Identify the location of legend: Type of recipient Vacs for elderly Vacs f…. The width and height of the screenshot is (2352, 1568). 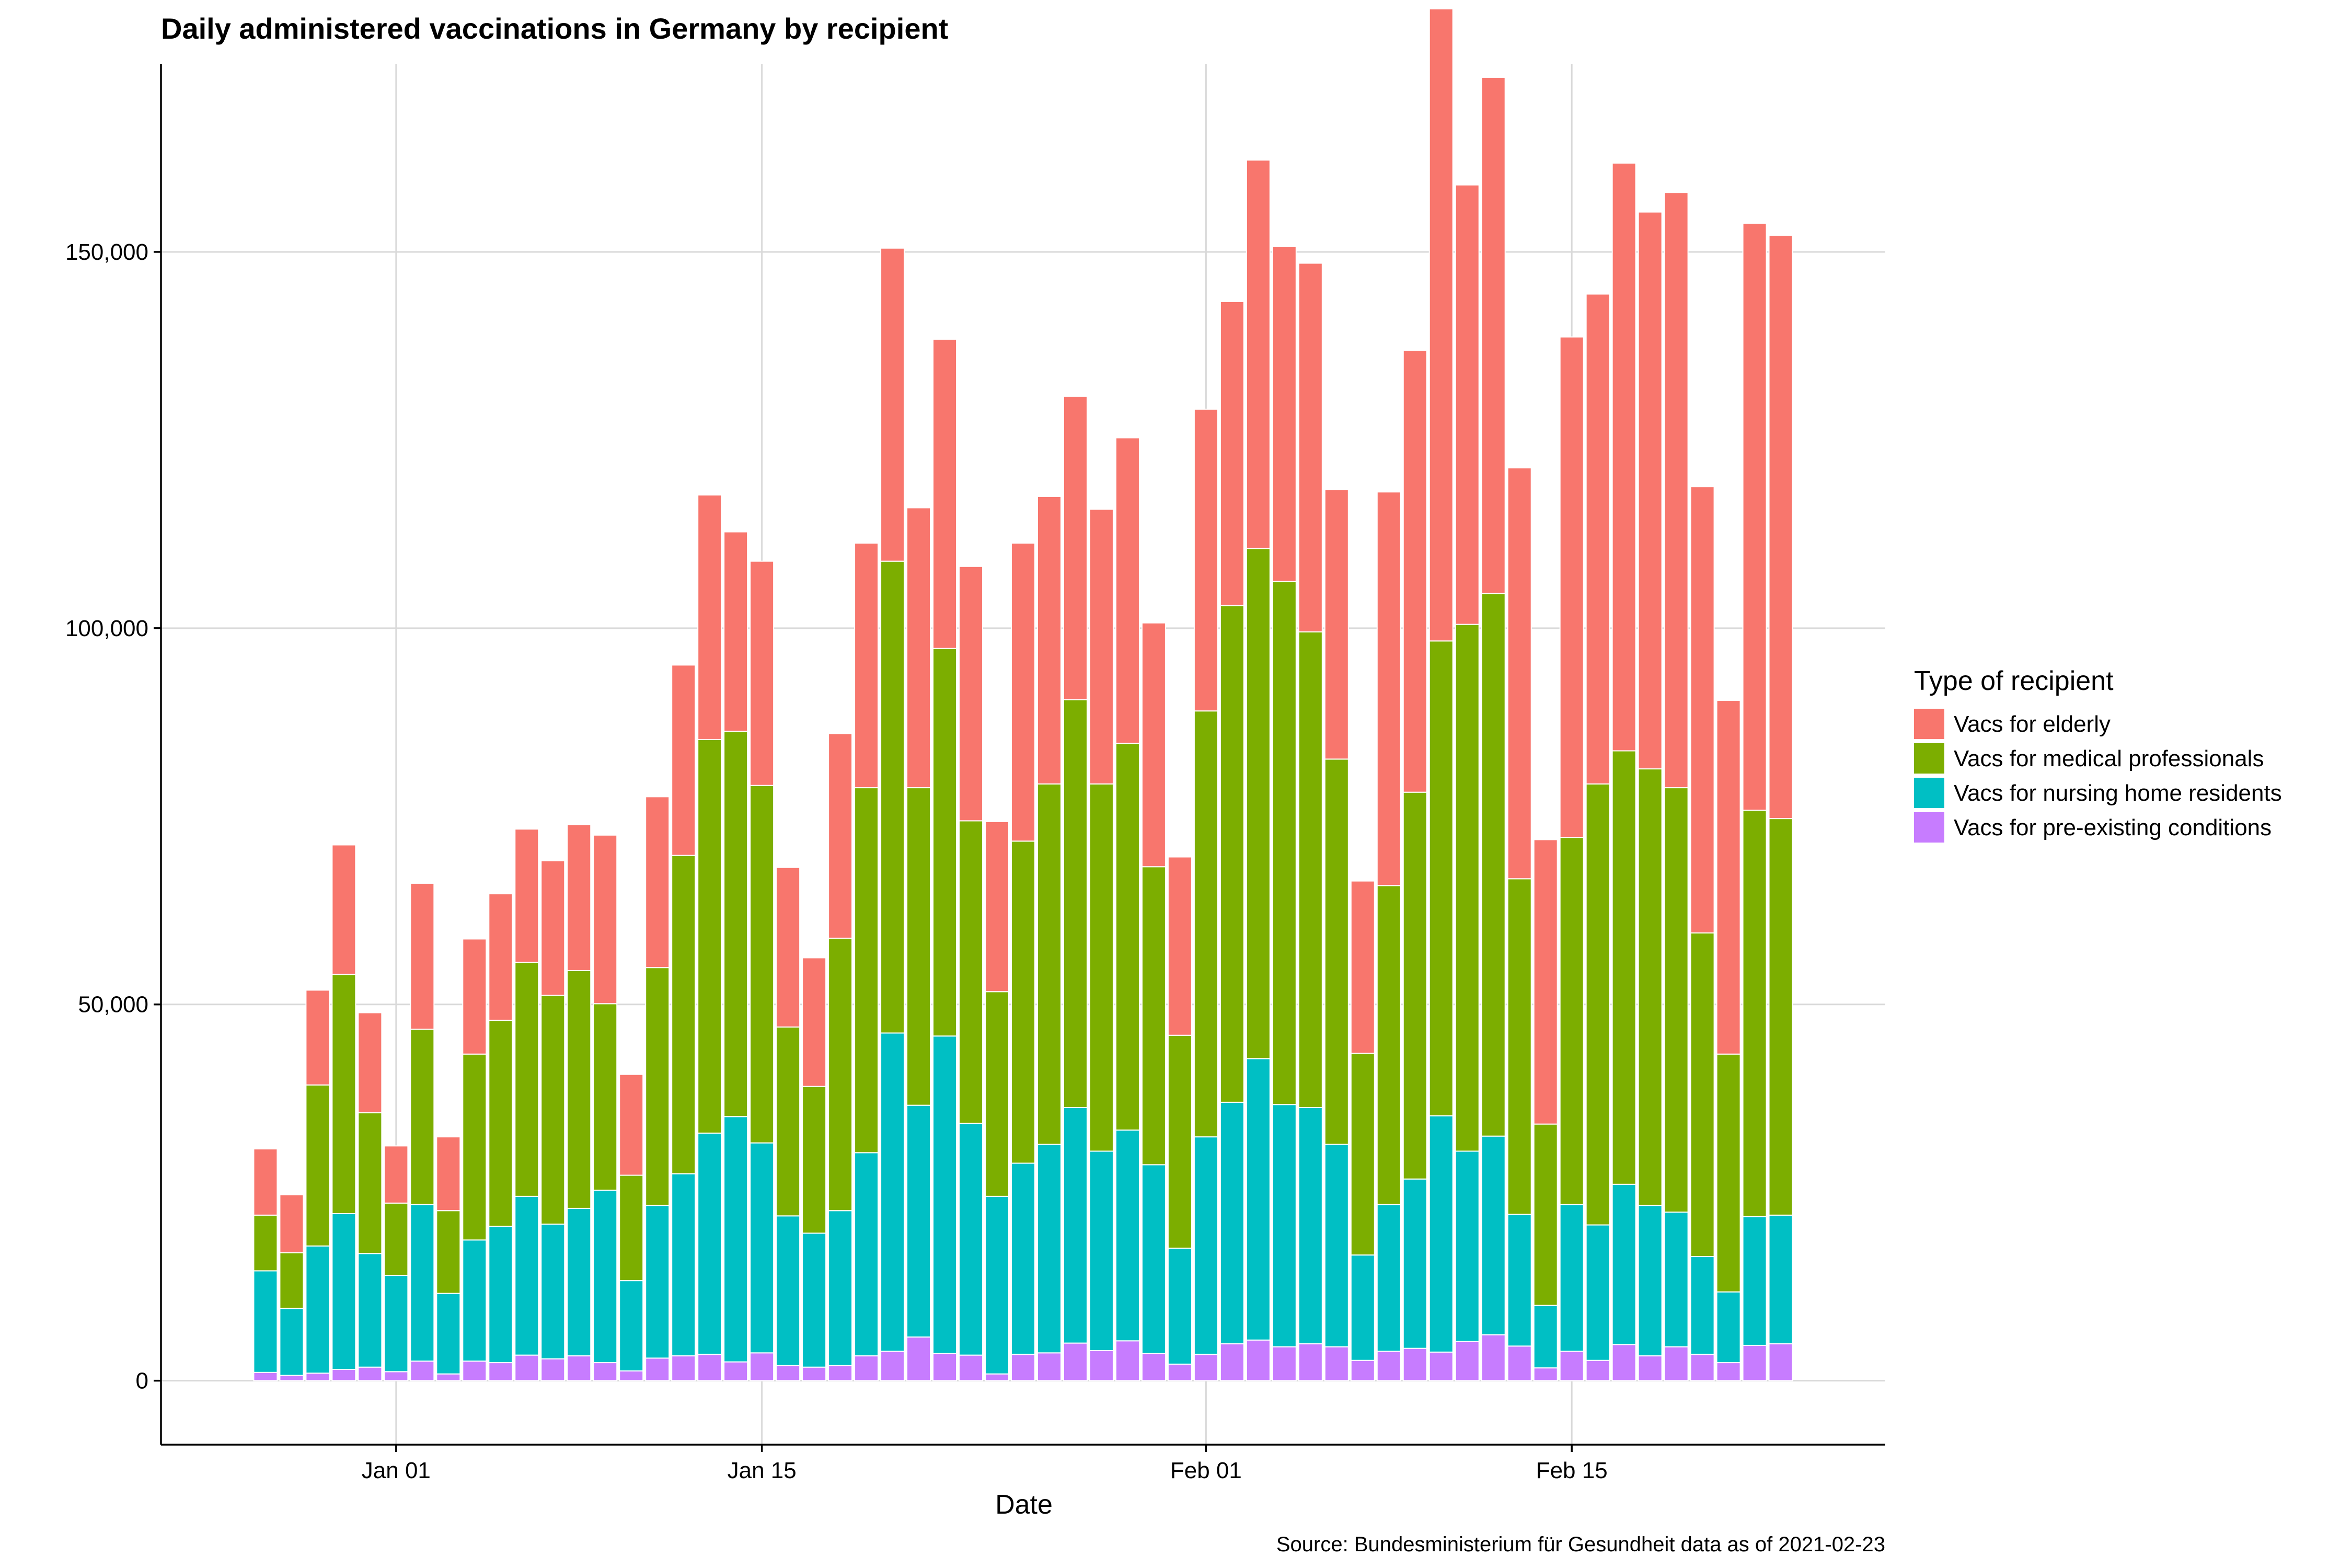
(2098, 754).